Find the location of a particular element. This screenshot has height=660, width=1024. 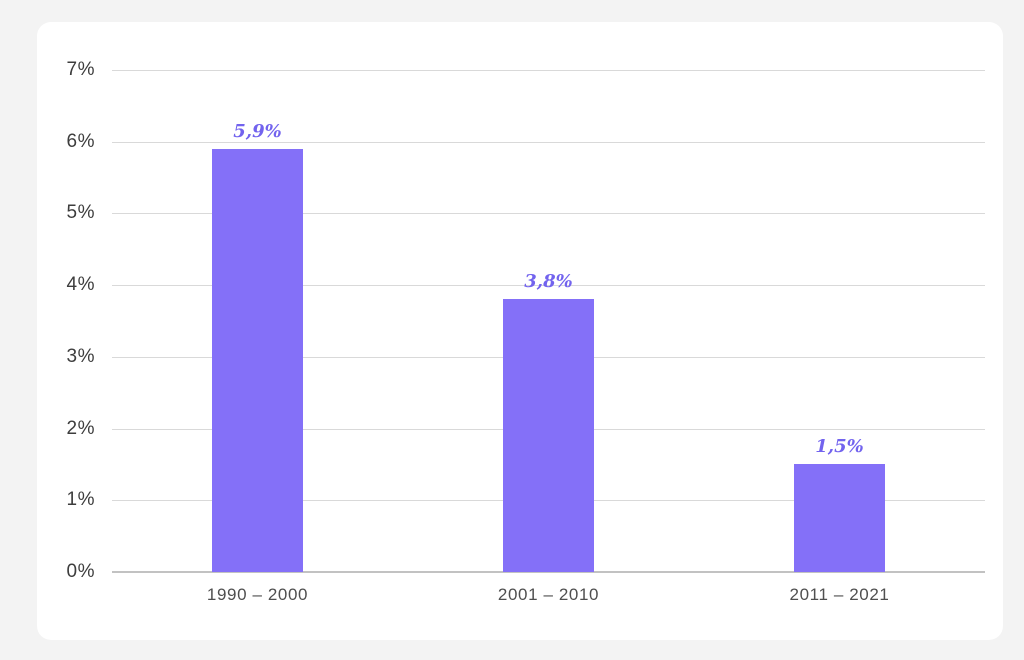

y-axis-tick-label: 1% is located at coordinates (80, 500).